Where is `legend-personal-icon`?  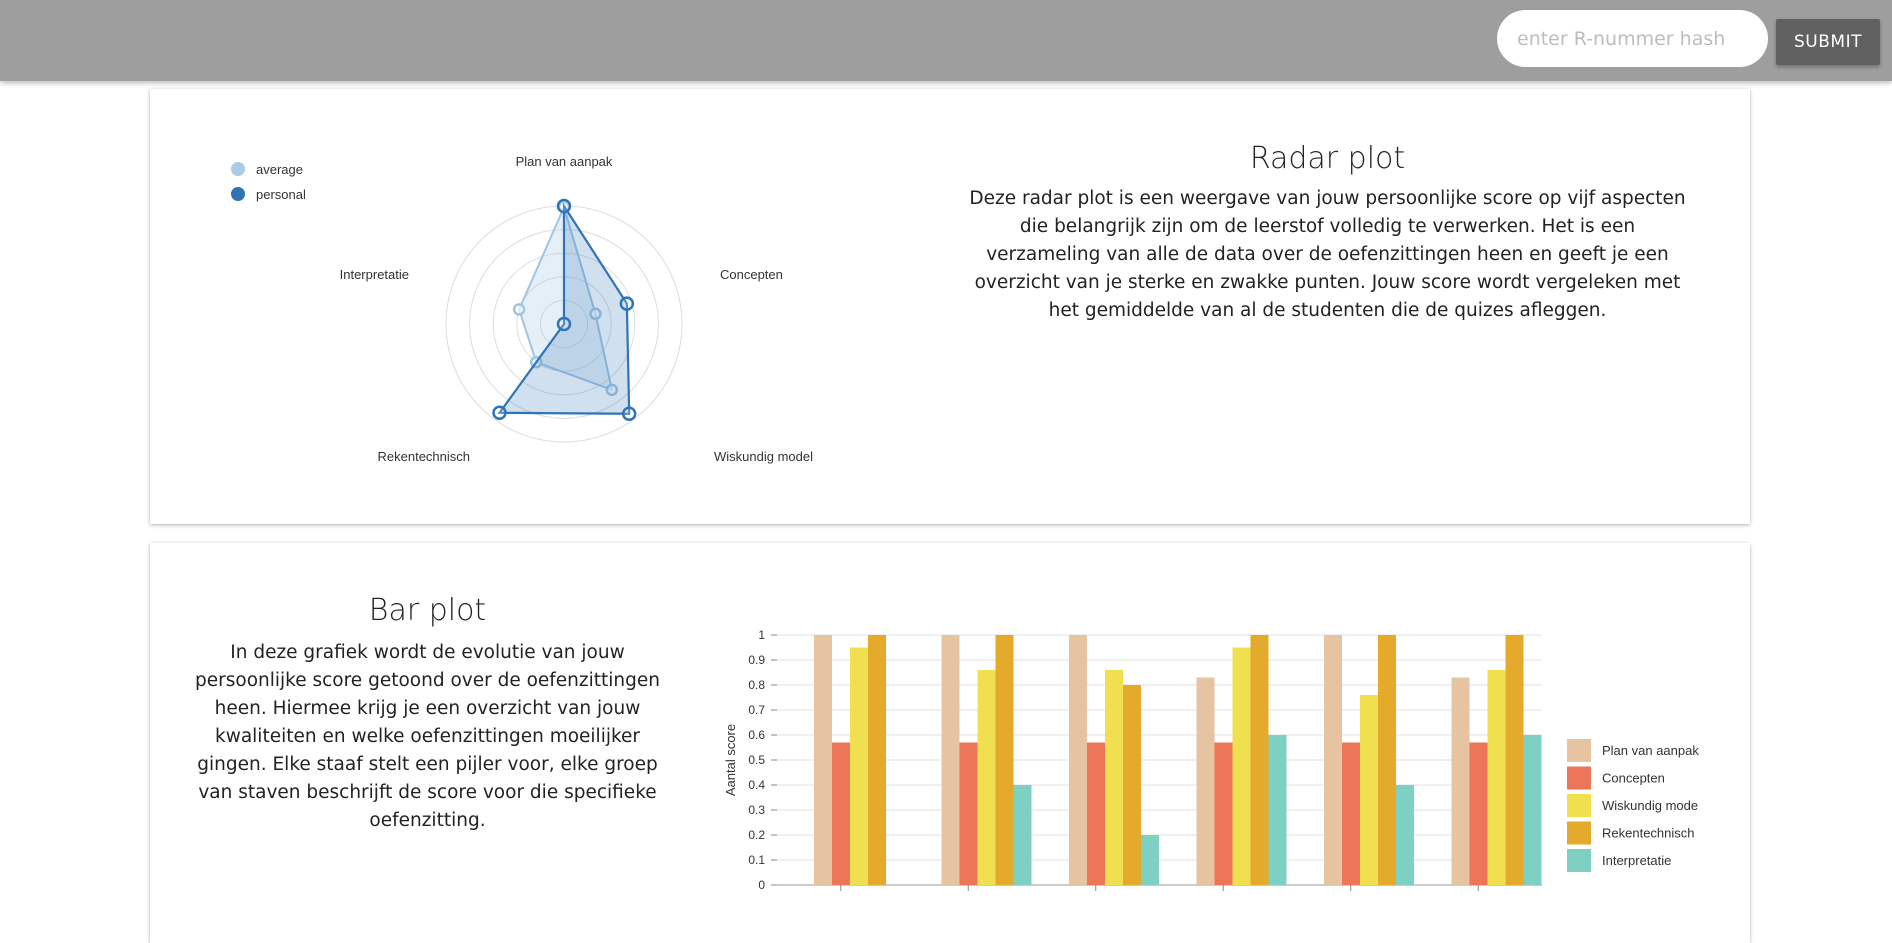 legend-personal-icon is located at coordinates (238, 194).